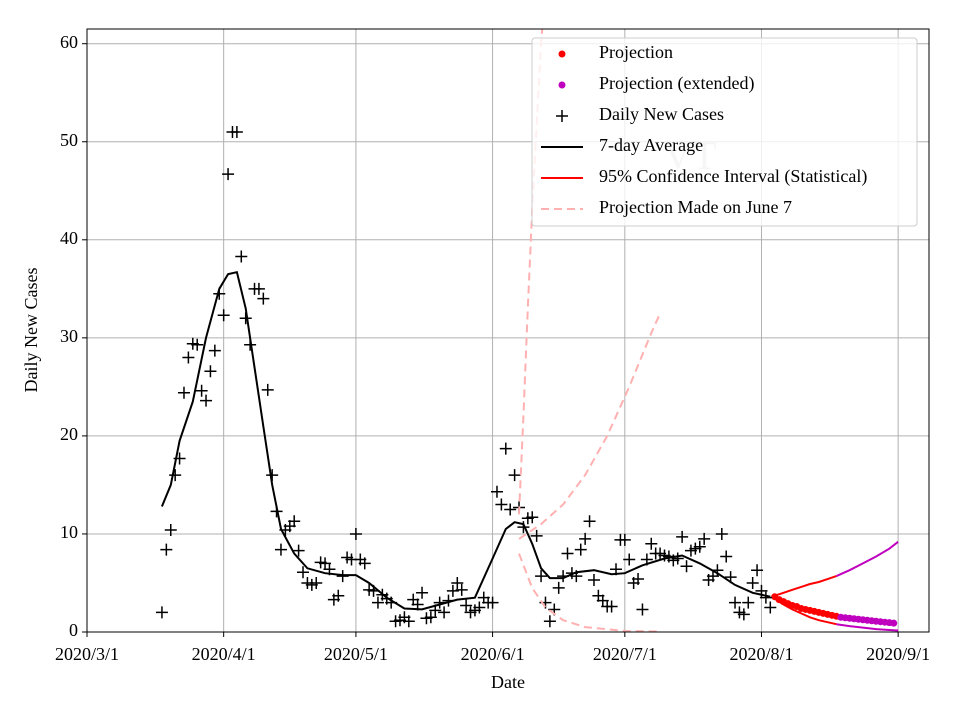 This screenshot has height=720, width=960. Describe the element at coordinates (224, 654) in the screenshot. I see `x-tick-label: 2020/4/1` at that location.